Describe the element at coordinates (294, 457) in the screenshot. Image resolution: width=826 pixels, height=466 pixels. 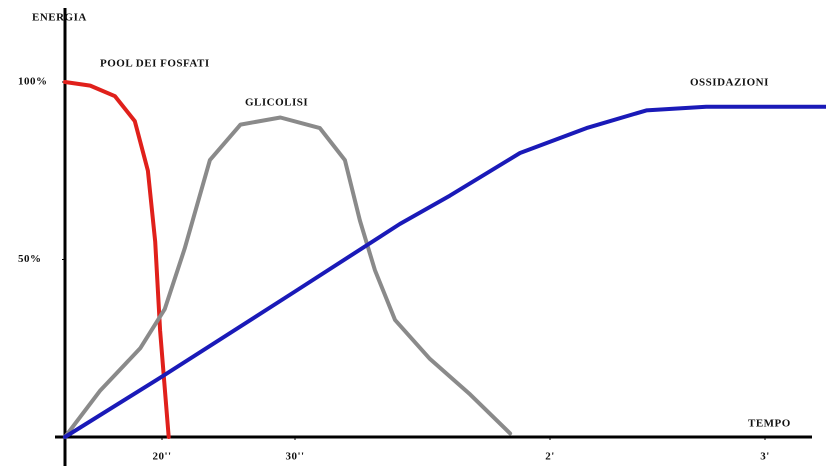
I see `x-tick-label: 30''` at that location.